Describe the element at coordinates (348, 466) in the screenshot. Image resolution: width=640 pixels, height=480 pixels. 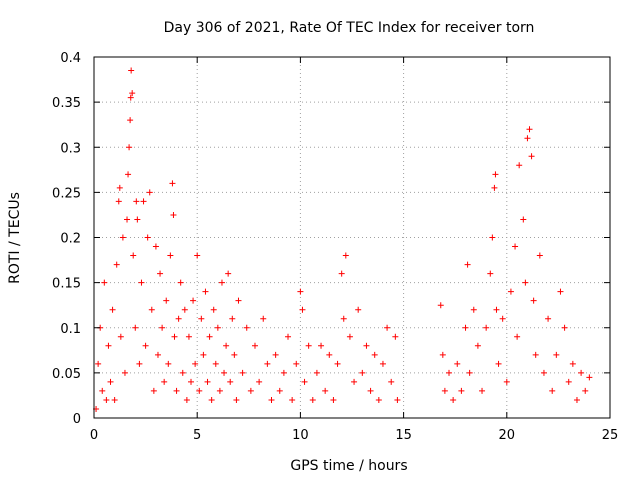
I see `x-axis-label: GPS time / hours` at that location.